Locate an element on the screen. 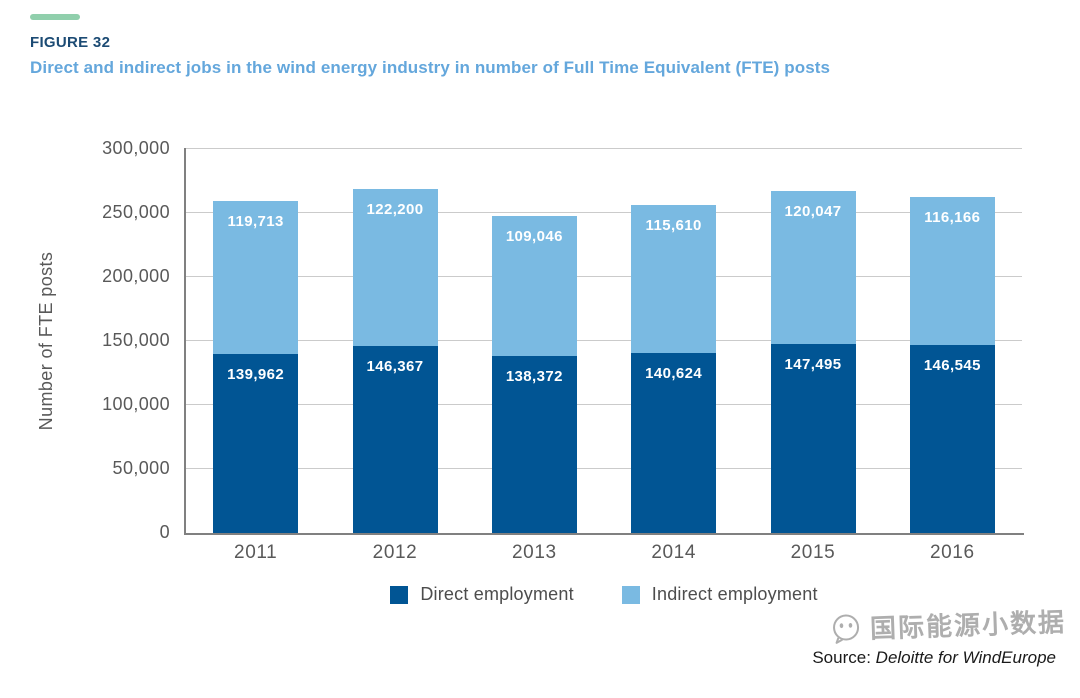 The image size is (1080, 698). legend-item-direct-employment: Direct employment is located at coordinates (482, 594).